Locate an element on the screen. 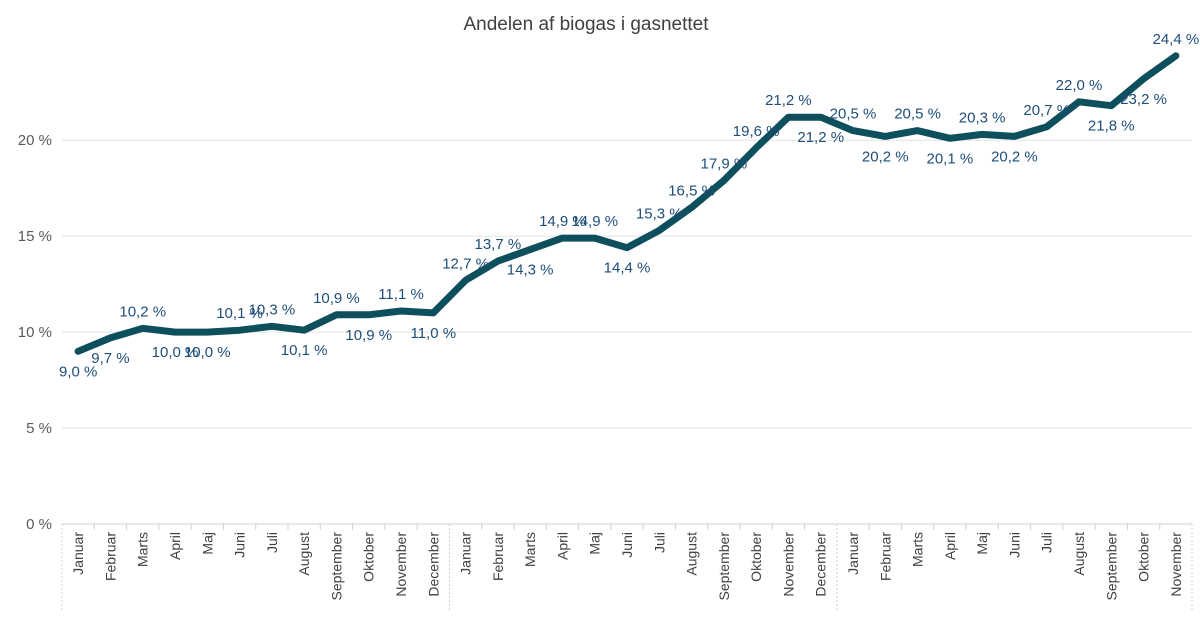 This screenshot has height=618, width=1200. chart-title: Andelen af biogas i gasnettet is located at coordinates (586, 24).